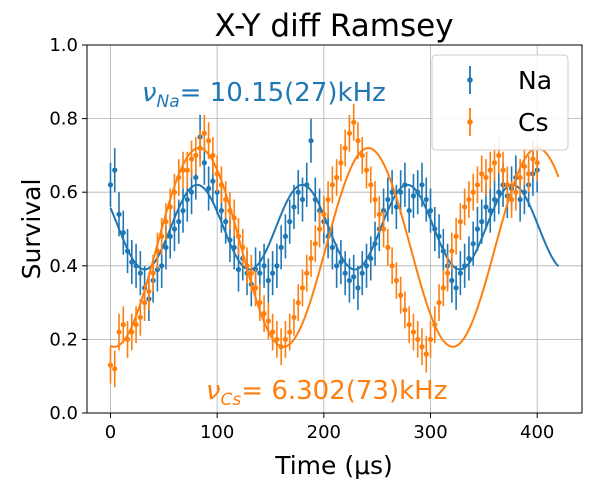  Describe the element at coordinates (213, 391) in the screenshot. I see `annotation-cs-symbol: ν` at that location.